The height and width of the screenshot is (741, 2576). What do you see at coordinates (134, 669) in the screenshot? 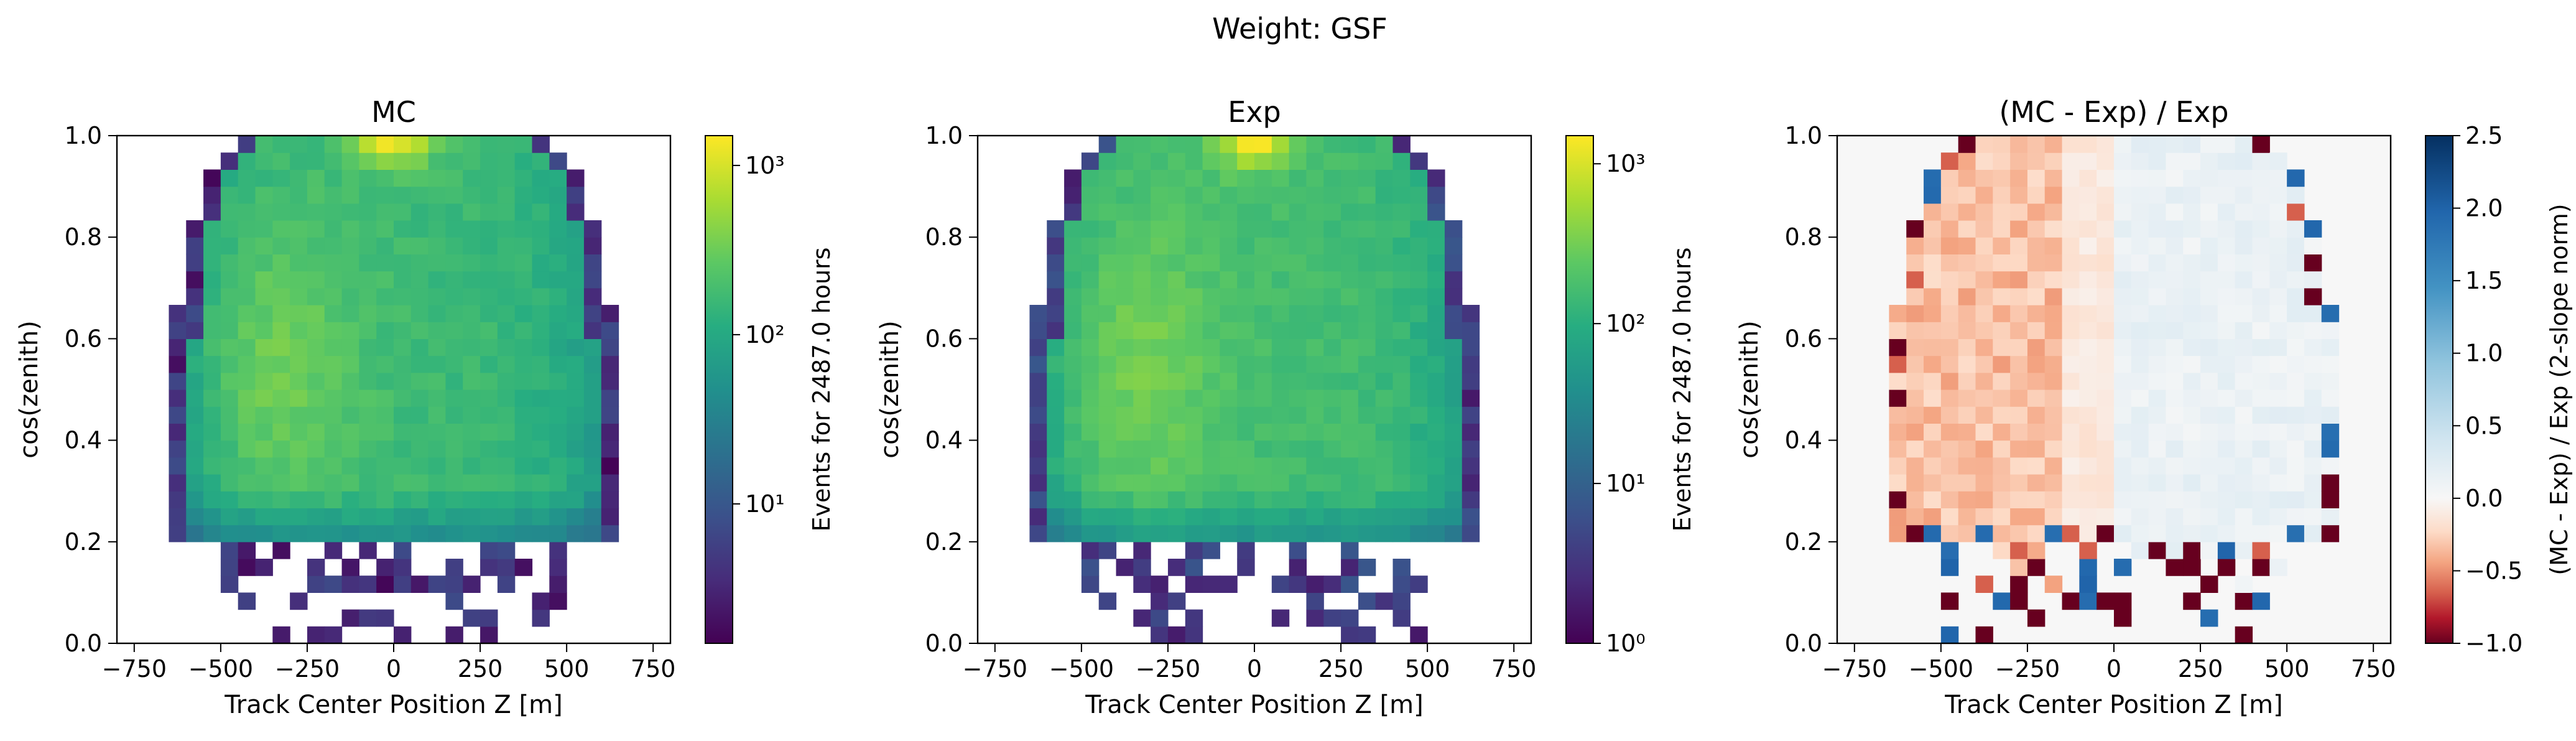
I see `x-tick-label: −750` at bounding box center [134, 669].